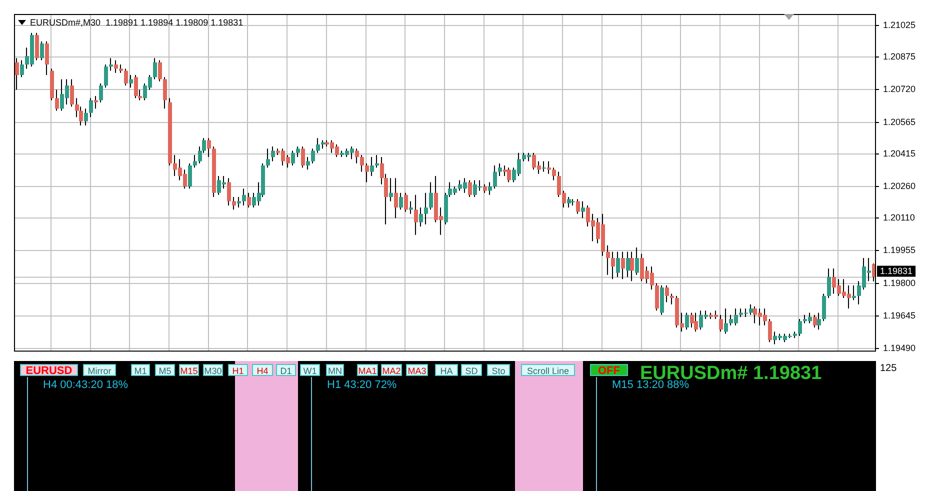 Image resolution: width=935 pixels, height=491 pixels. What do you see at coordinates (899, 57) in the screenshot?
I see `y-tick-label: 1.20875` at bounding box center [899, 57].